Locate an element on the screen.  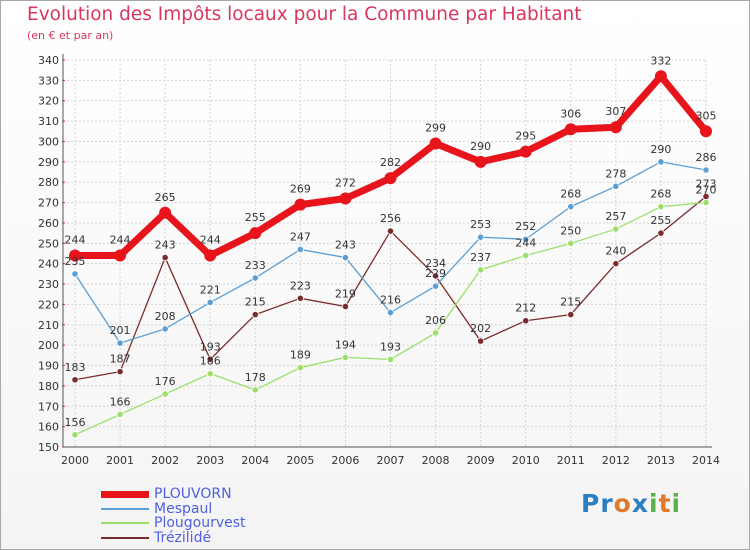
x-tick-label: 2009 is located at coordinates (481, 460).